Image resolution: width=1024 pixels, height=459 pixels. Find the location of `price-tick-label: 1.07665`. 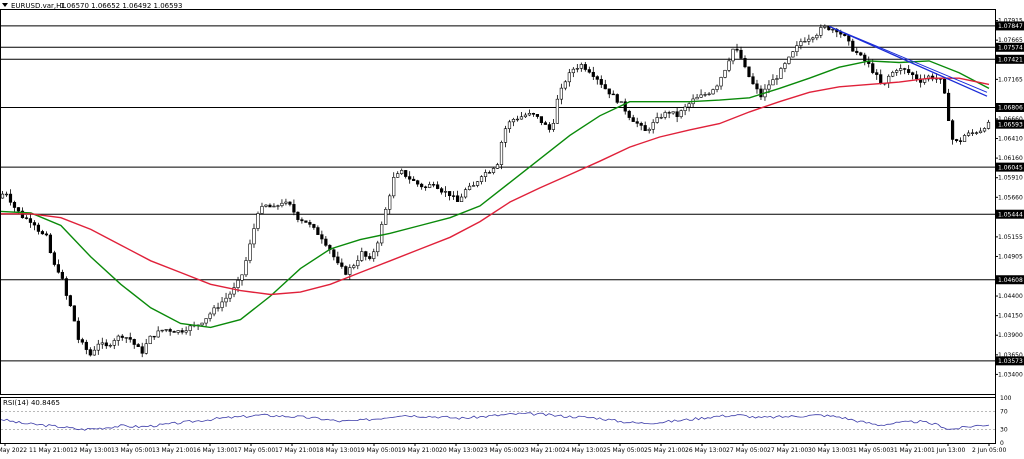

price-tick-label: 1.07665 is located at coordinates (1010, 40).